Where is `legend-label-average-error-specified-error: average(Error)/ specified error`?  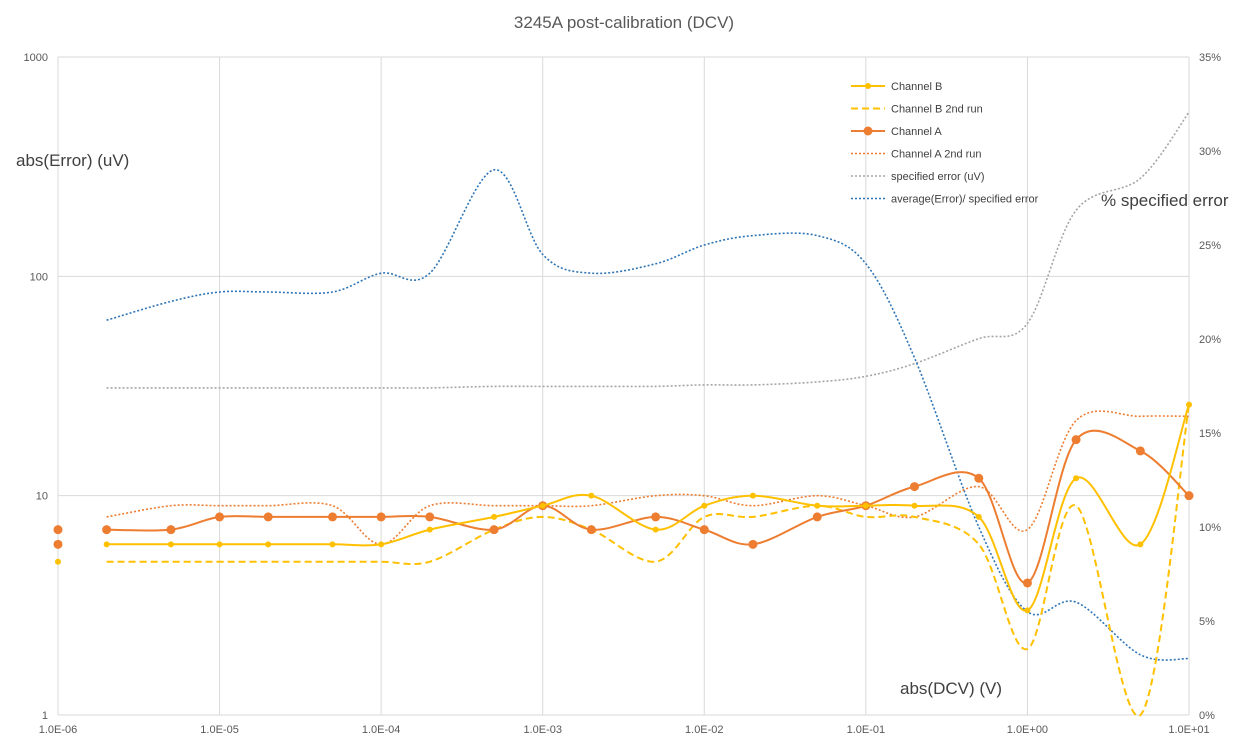
legend-label-average-error-specified-error: average(Error)/ specified error is located at coordinates (965, 200).